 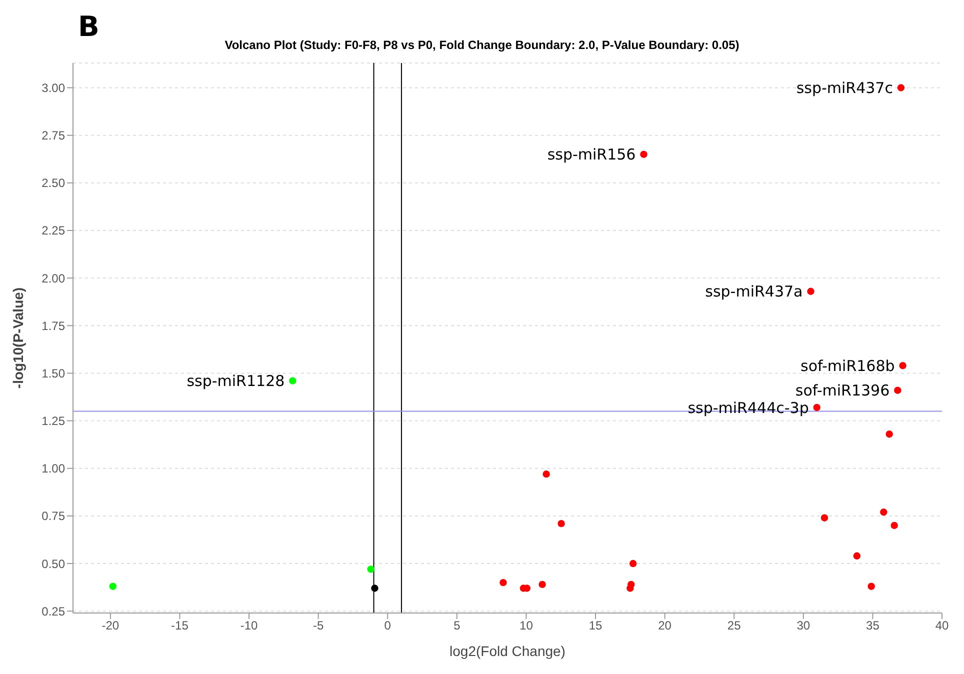 I want to click on y-tick-label: 1.50, so click(x=54, y=373).